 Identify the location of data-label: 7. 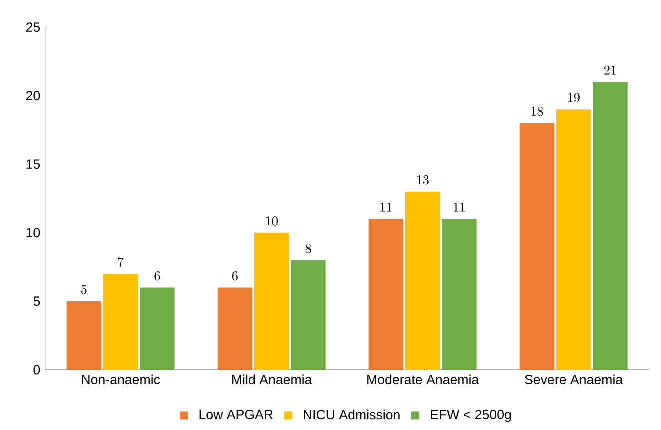
(121, 262).